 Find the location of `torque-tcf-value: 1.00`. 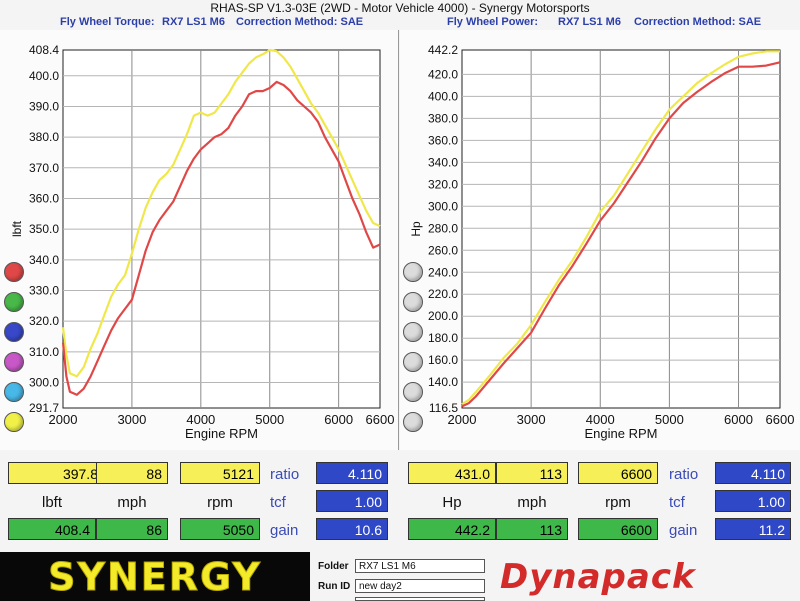

torque-tcf-value: 1.00 is located at coordinates (352, 501).